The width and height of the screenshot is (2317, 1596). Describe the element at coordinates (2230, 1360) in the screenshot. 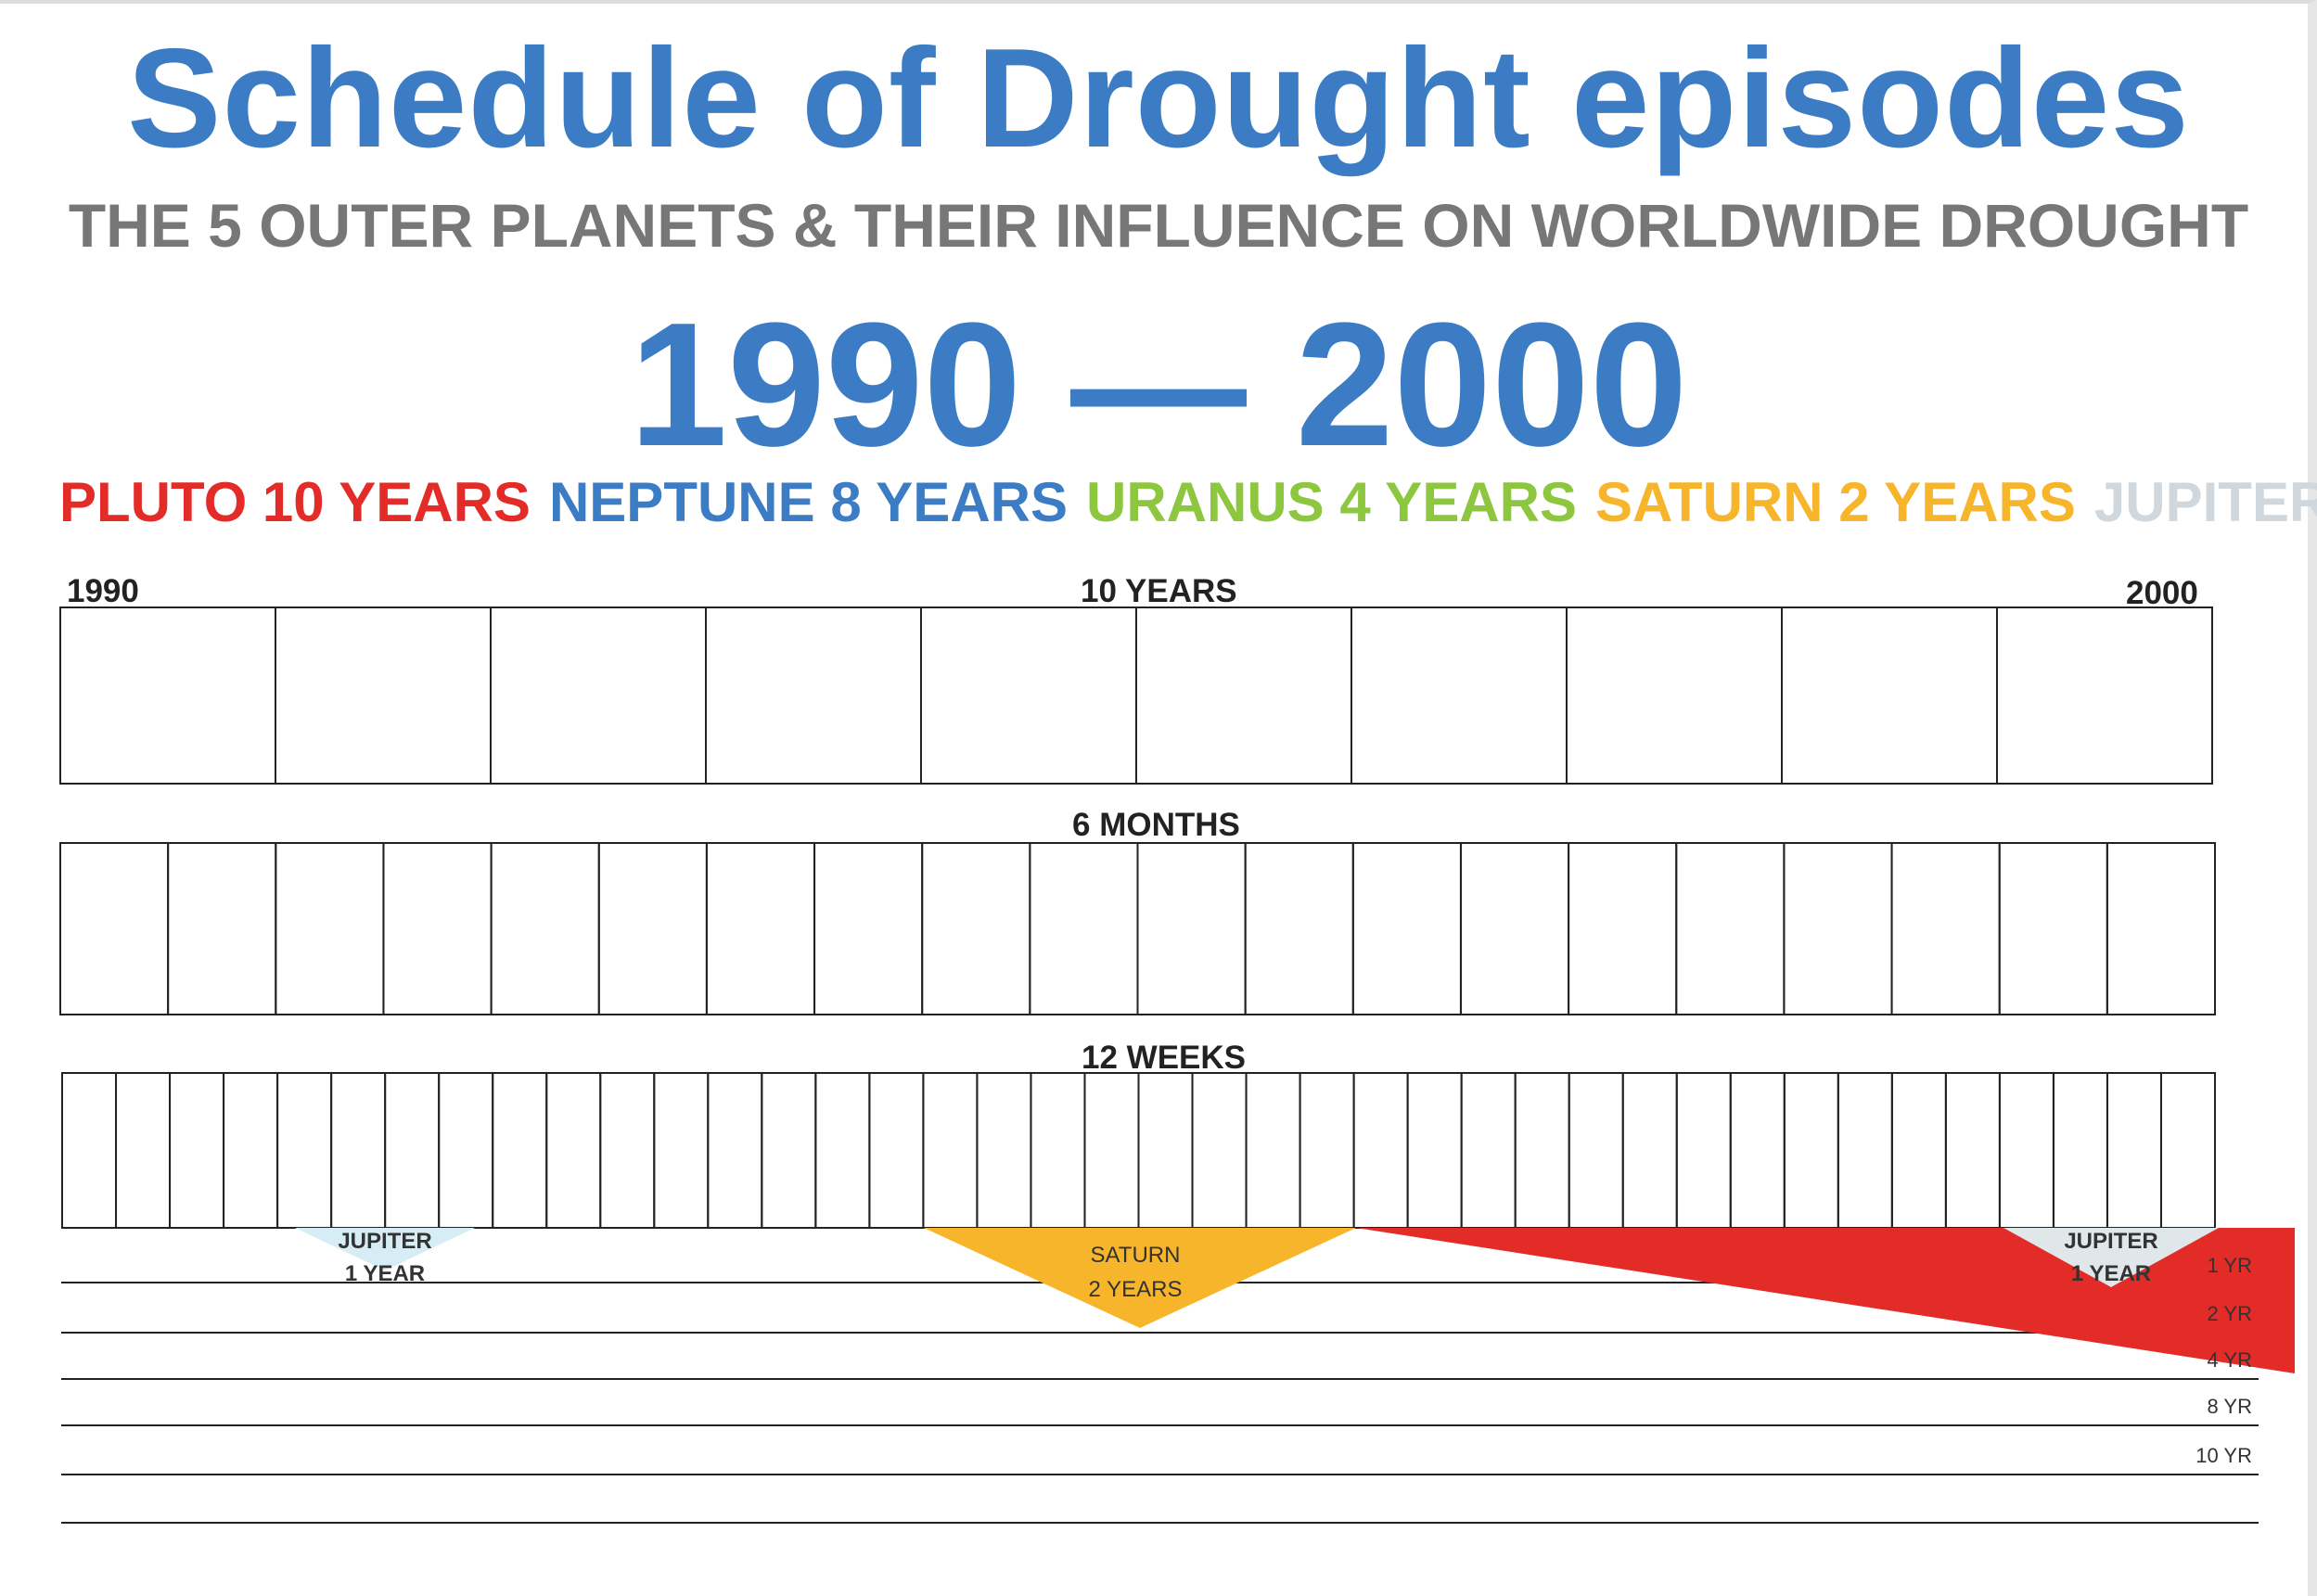

I see `track-label-4yr: 4 YR` at that location.